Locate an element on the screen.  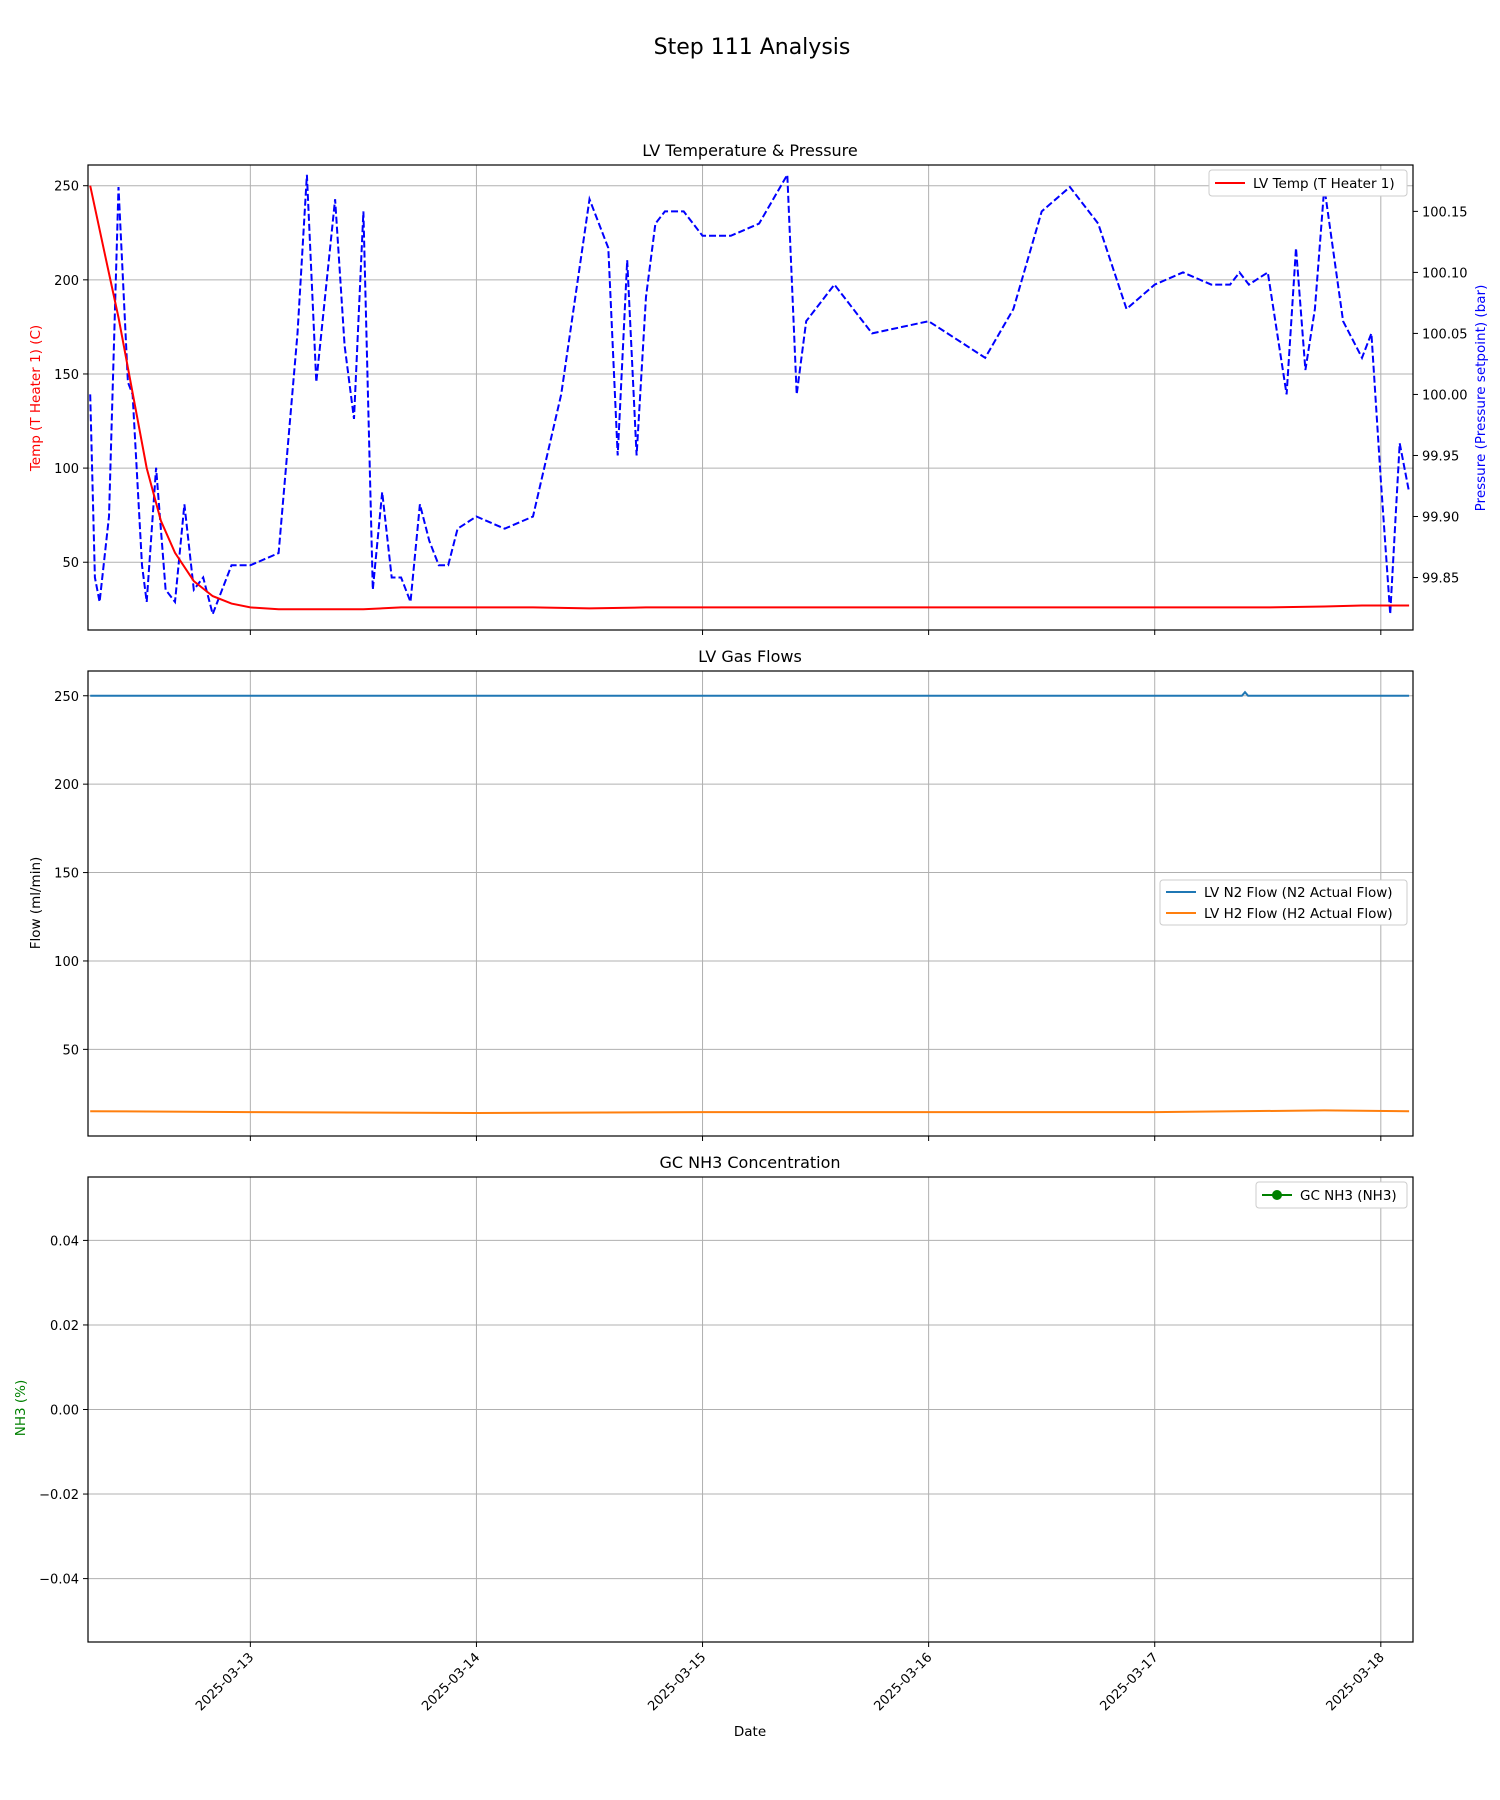
y-tick-label: 0.04 is located at coordinates (64, 1241).